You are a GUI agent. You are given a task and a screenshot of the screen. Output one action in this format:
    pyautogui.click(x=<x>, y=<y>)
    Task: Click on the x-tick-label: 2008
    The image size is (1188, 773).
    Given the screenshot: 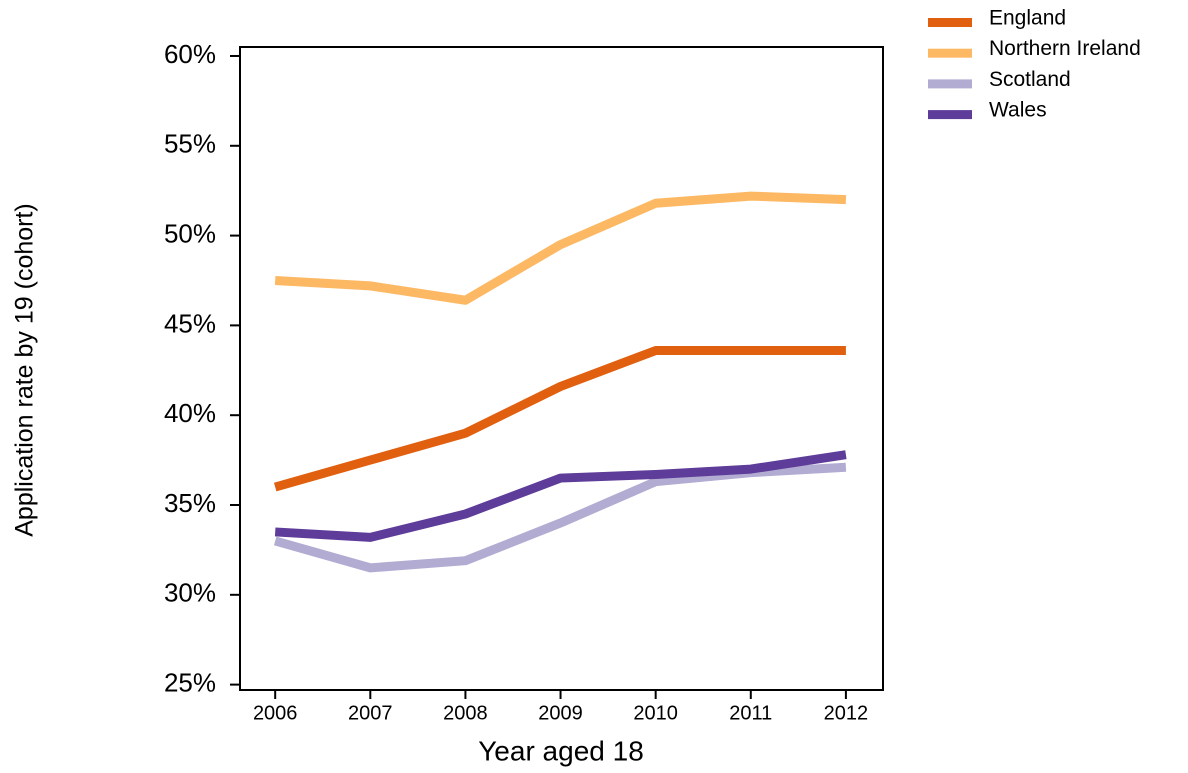 What is the action you would take?
    pyautogui.click(x=465, y=713)
    